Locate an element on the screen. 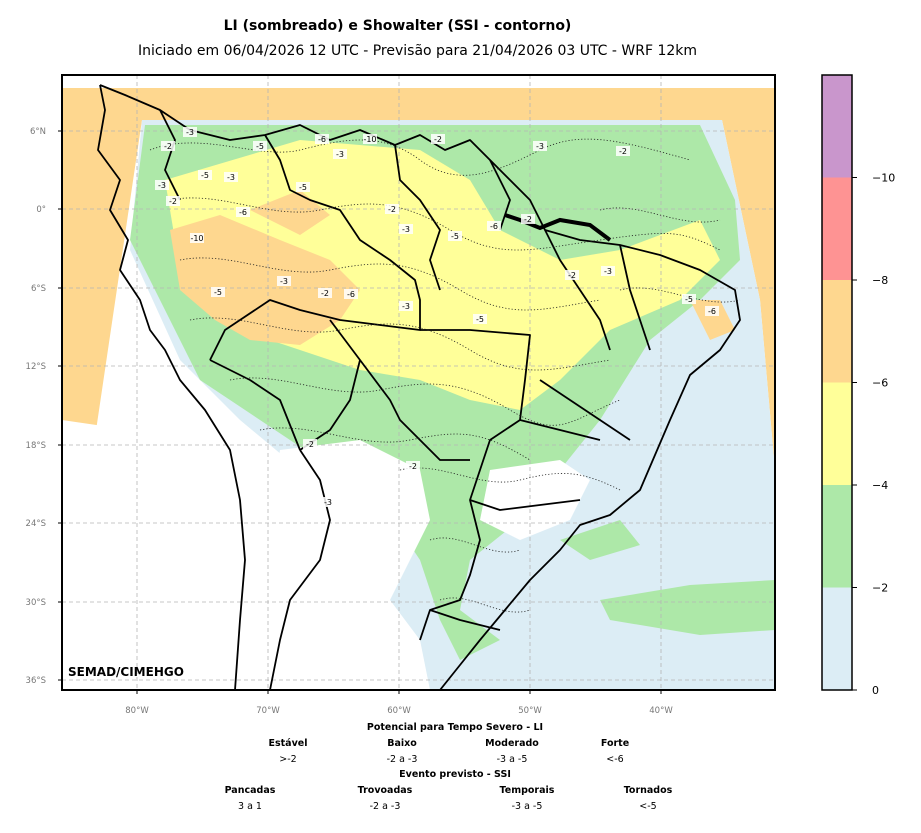 The height and width of the screenshot is (833, 921). lon-tick-label: 50°W is located at coordinates (530, 711).